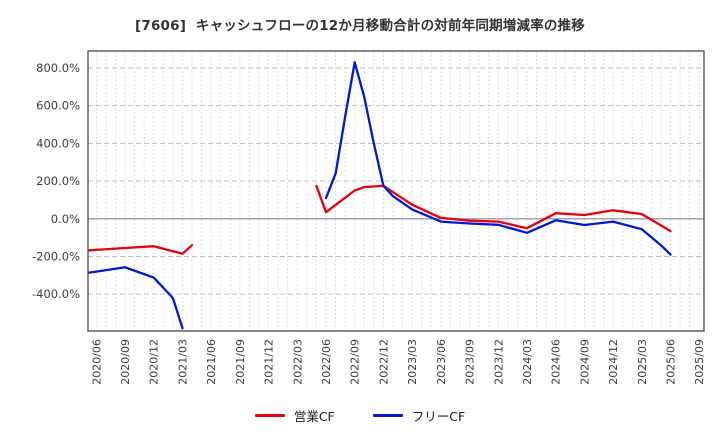 This screenshot has height=440, width=720. I want to click on y-tick-label: 0.0%, so click(65, 219).